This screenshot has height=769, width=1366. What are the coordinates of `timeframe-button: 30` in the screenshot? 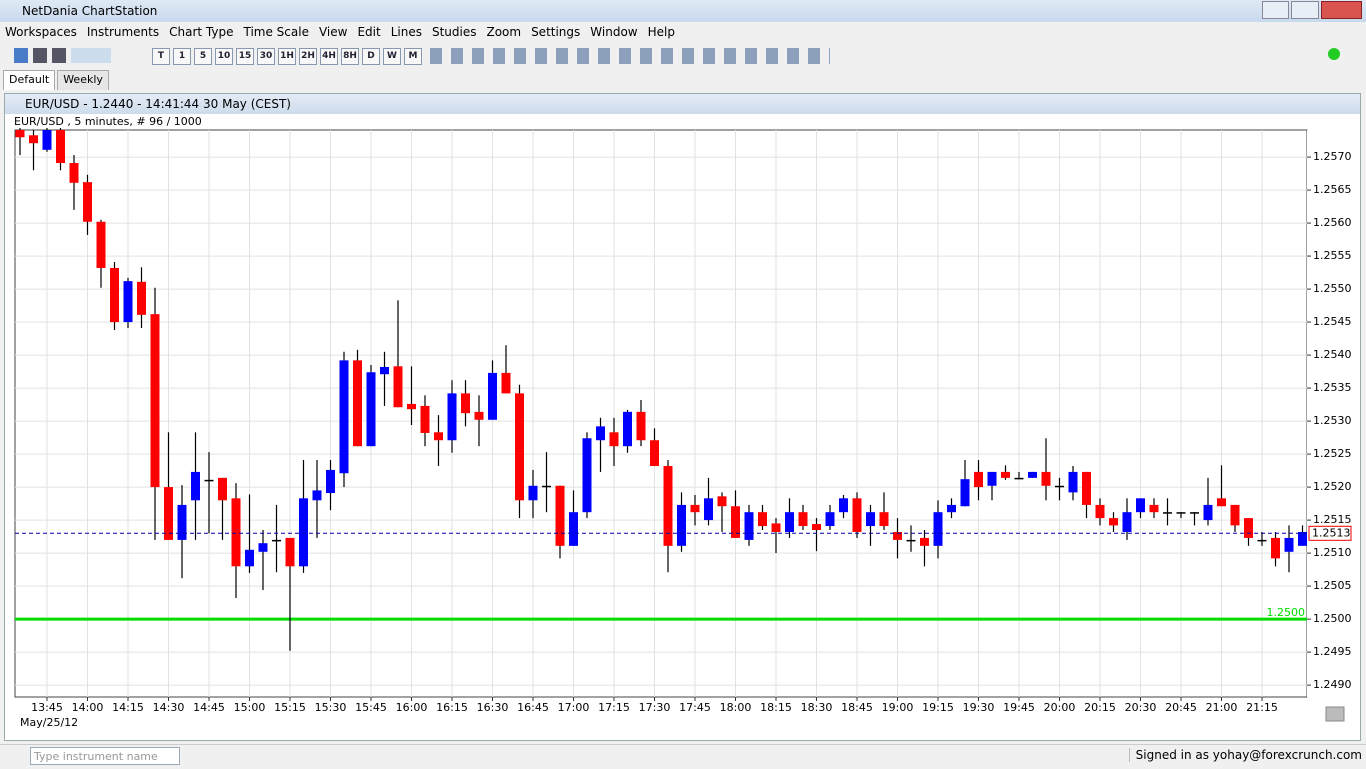 It's located at (266, 56).